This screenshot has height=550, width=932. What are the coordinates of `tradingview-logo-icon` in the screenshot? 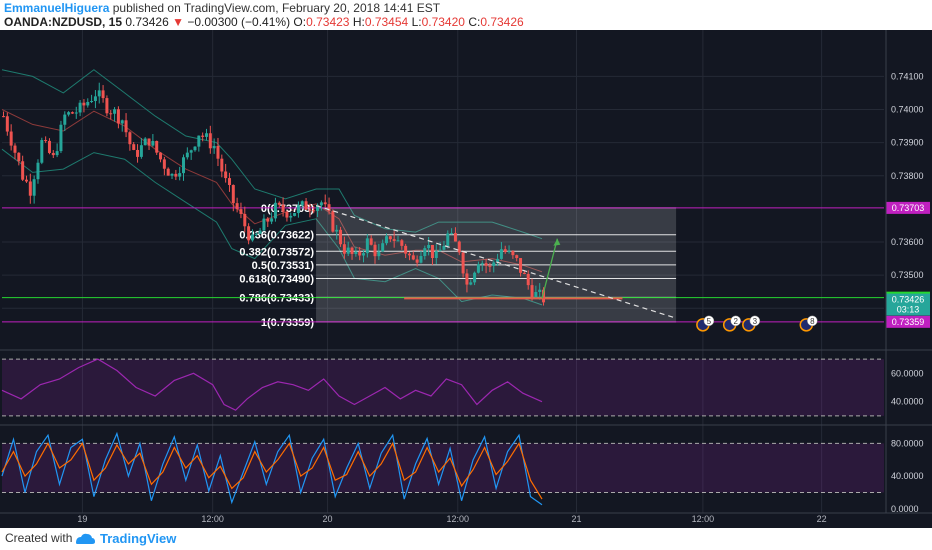 It's located at (85, 538).